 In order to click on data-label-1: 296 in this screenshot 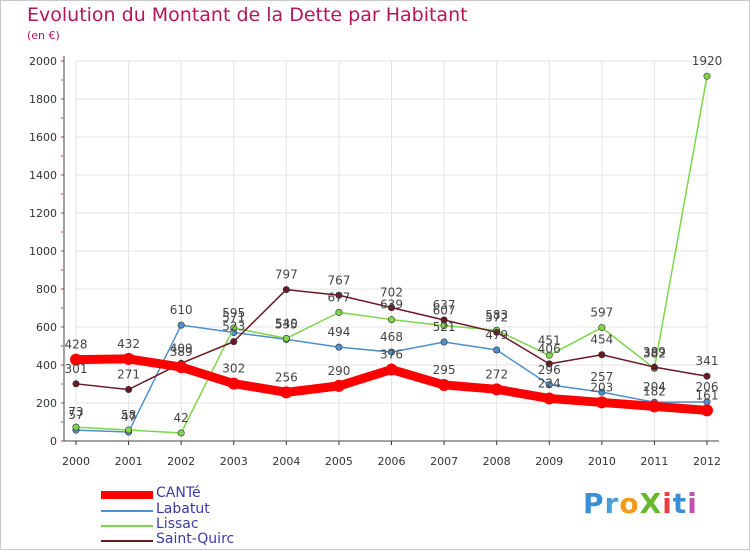, I will do `click(549, 370)`.